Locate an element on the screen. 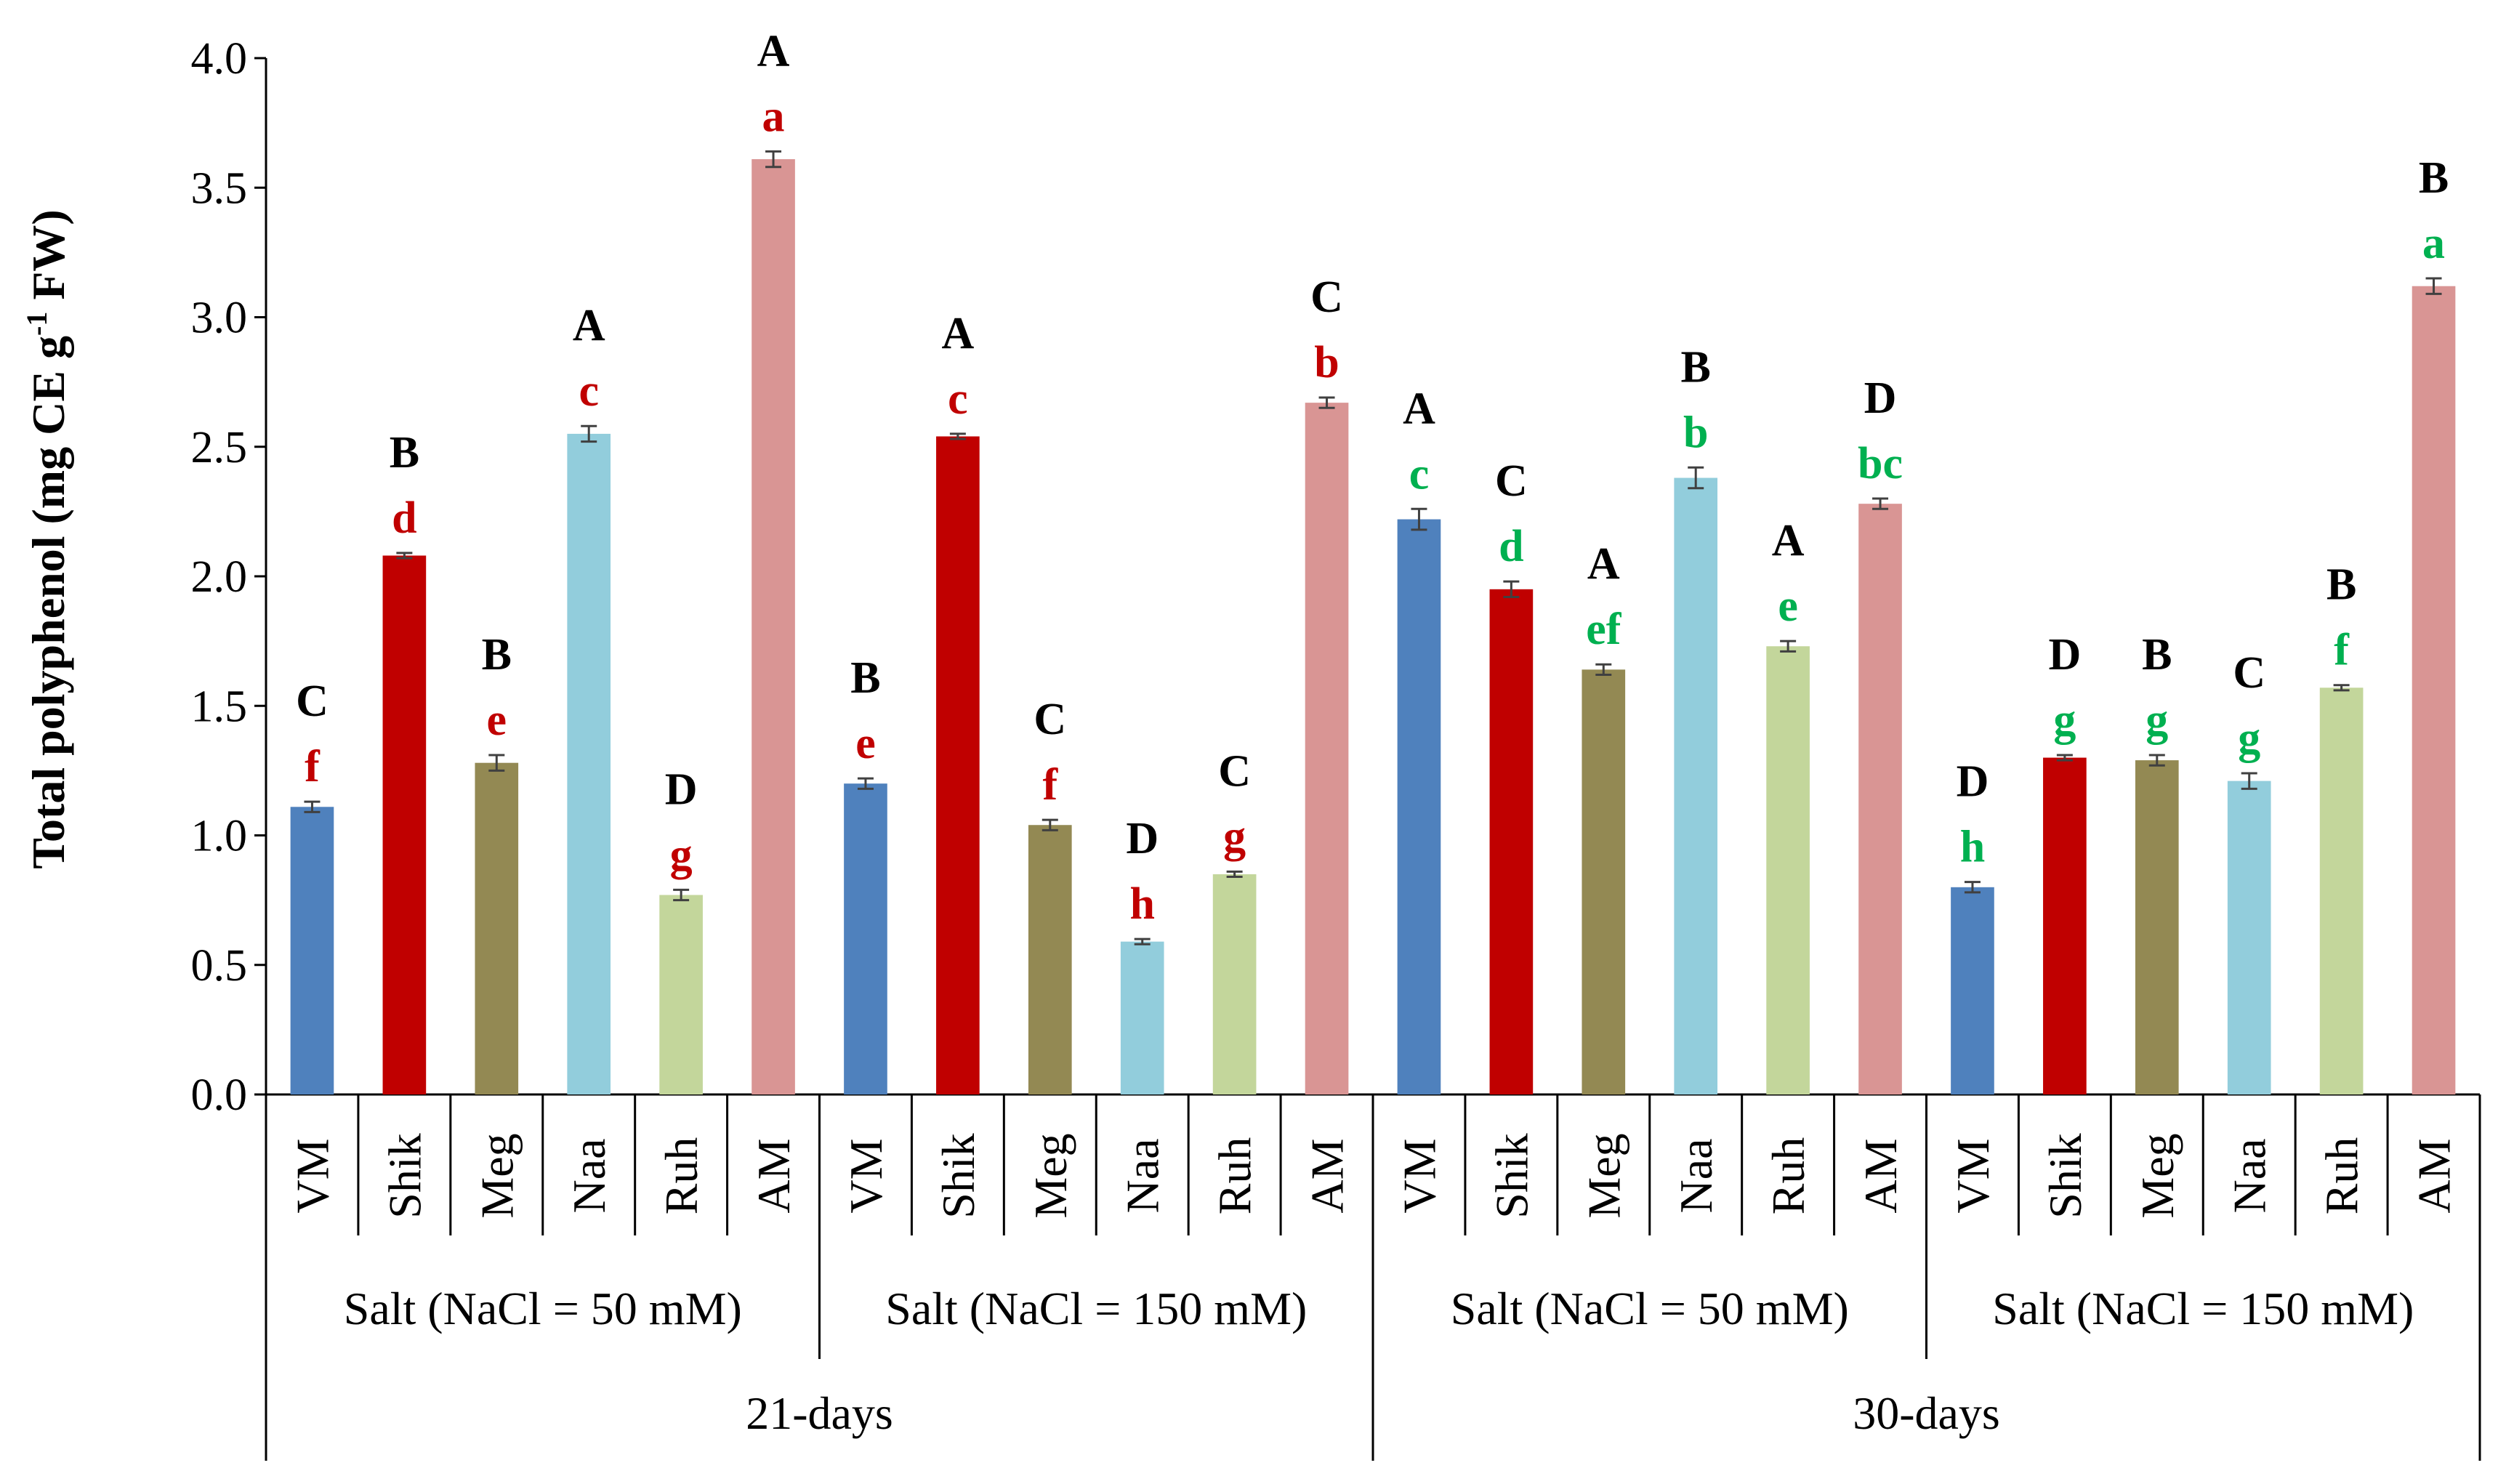  y-tick-label: 0.0 is located at coordinates (219, 1095).